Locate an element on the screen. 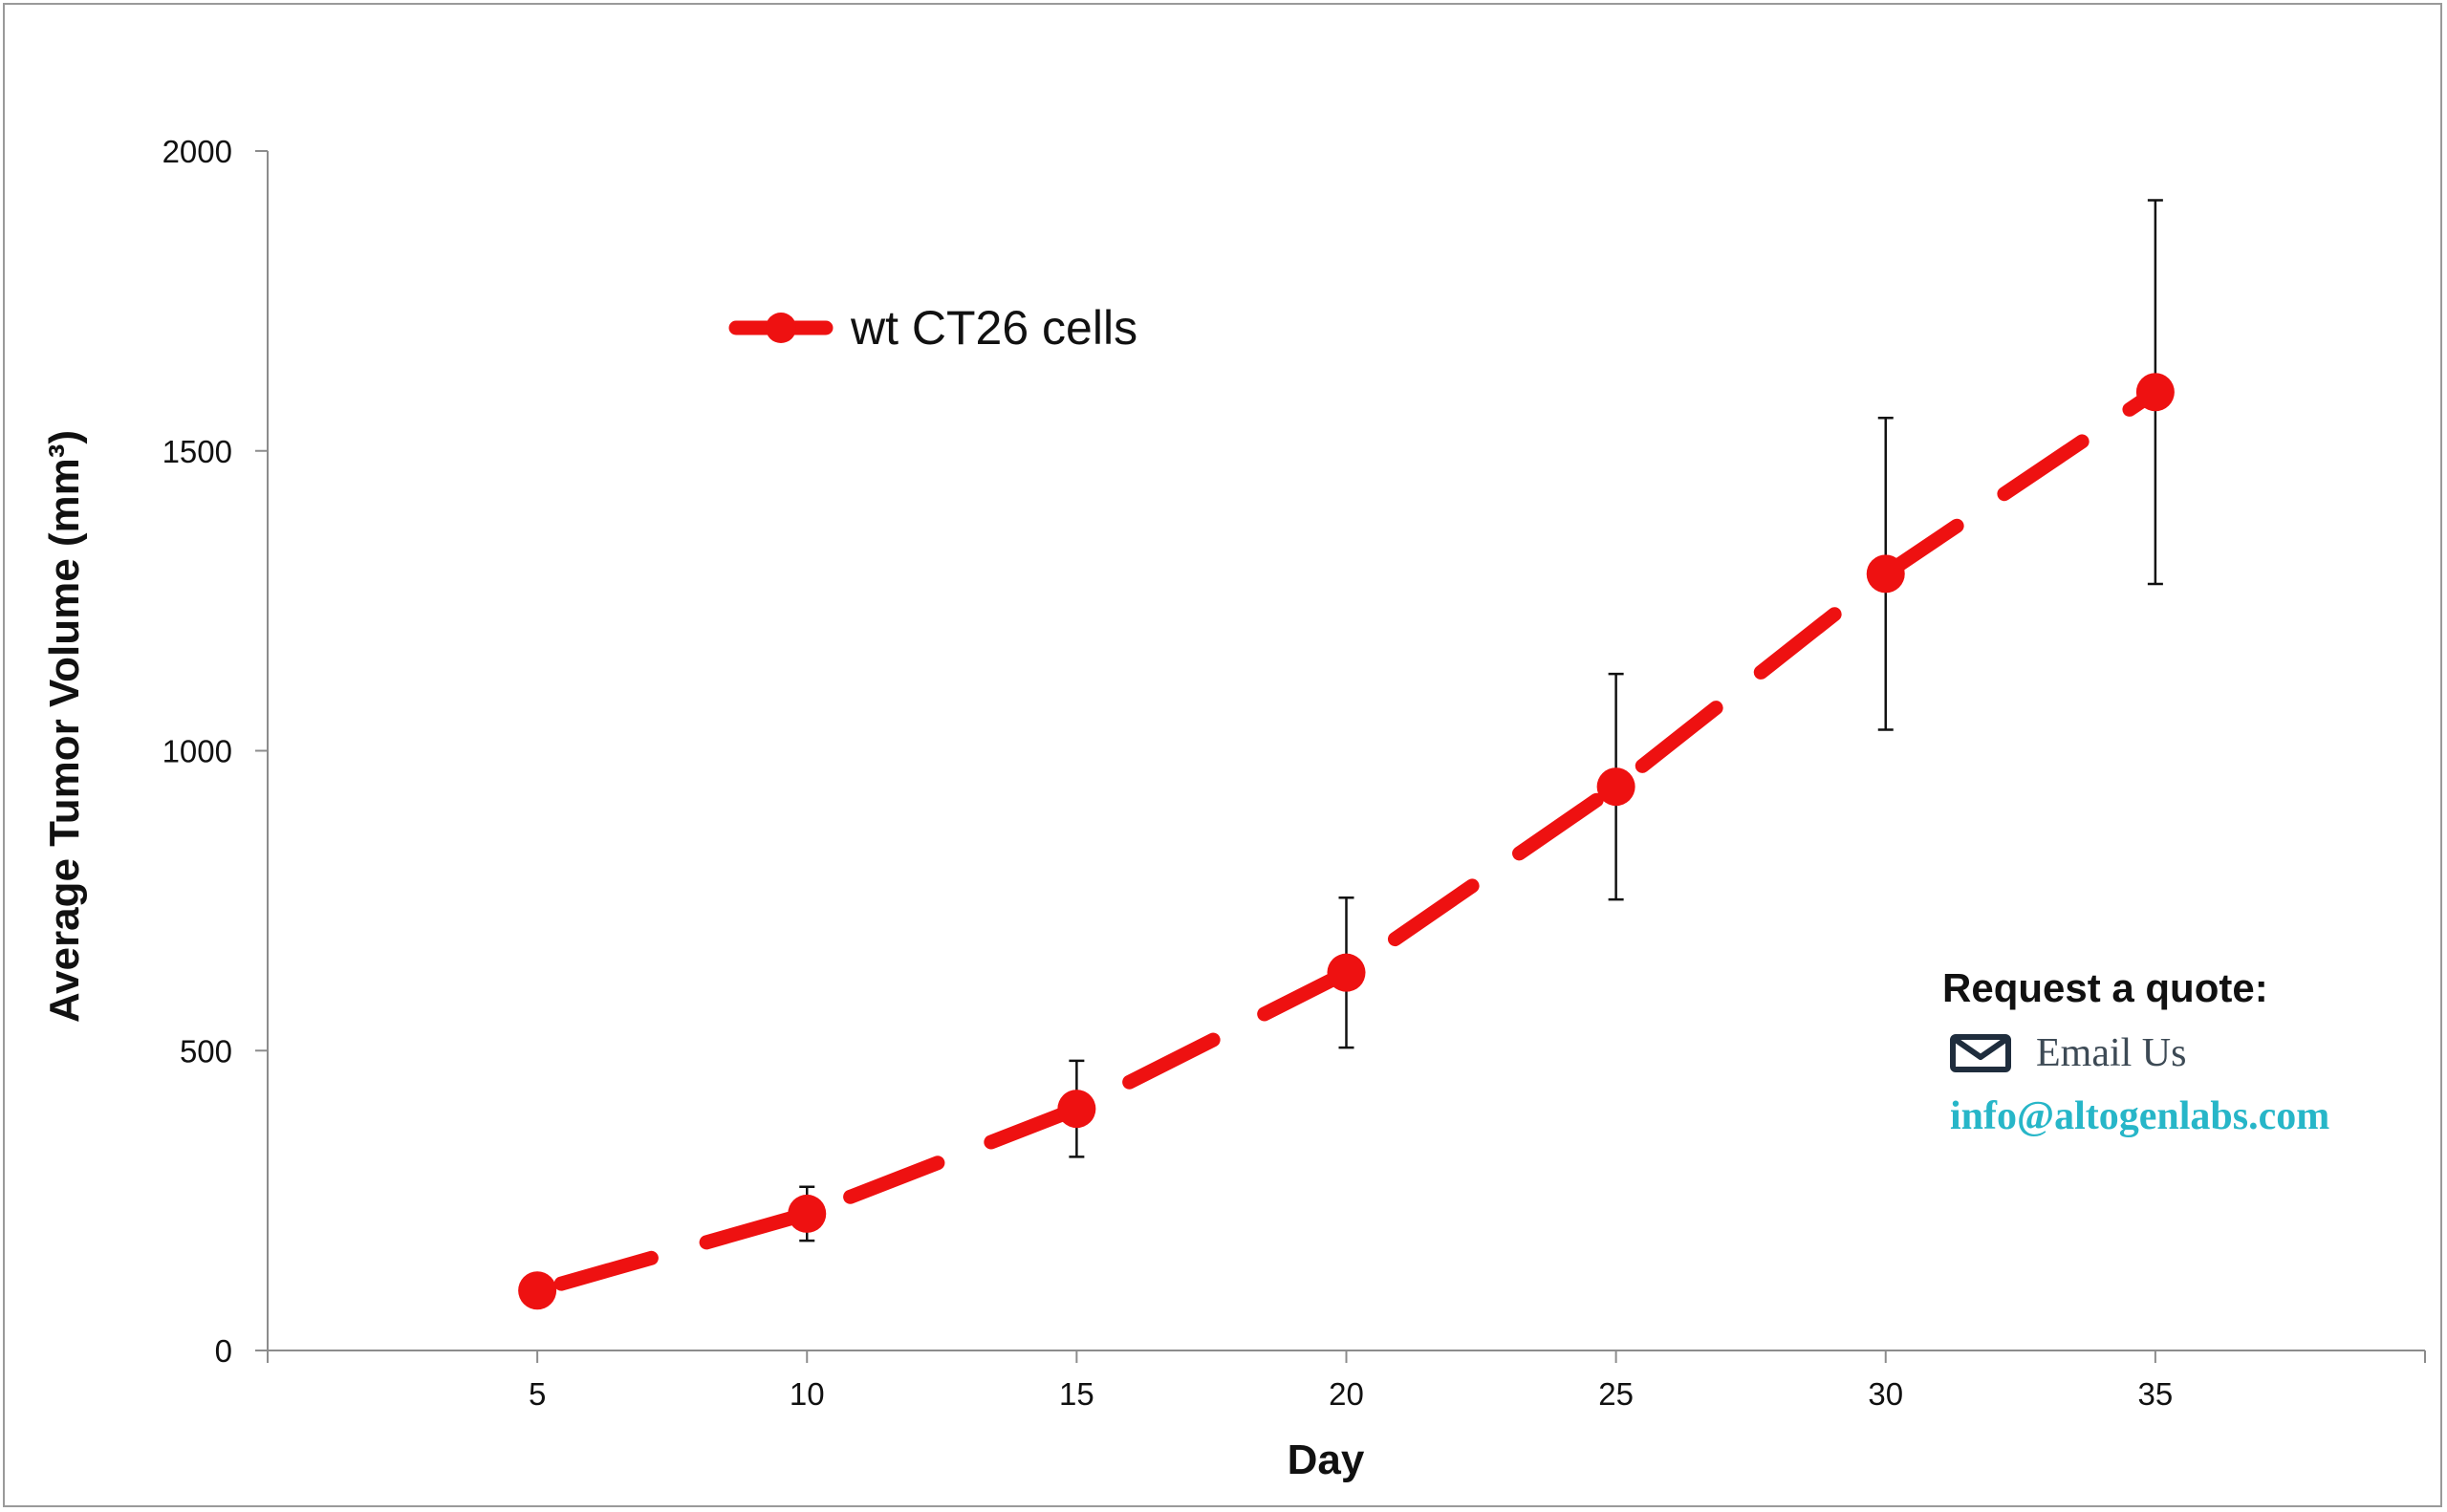 The height and width of the screenshot is (1512, 2447). quote-heading: Request a quote: is located at coordinates (2105, 988).